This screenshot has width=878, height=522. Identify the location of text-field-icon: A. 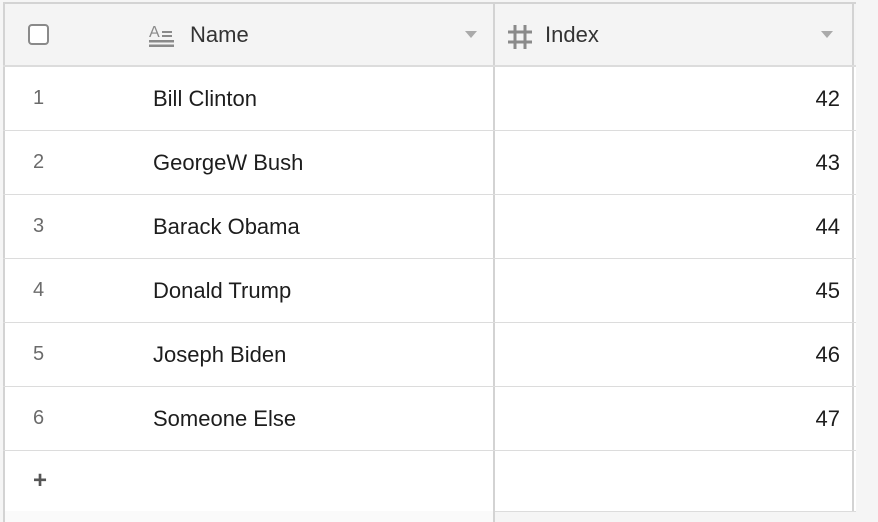
(161, 35).